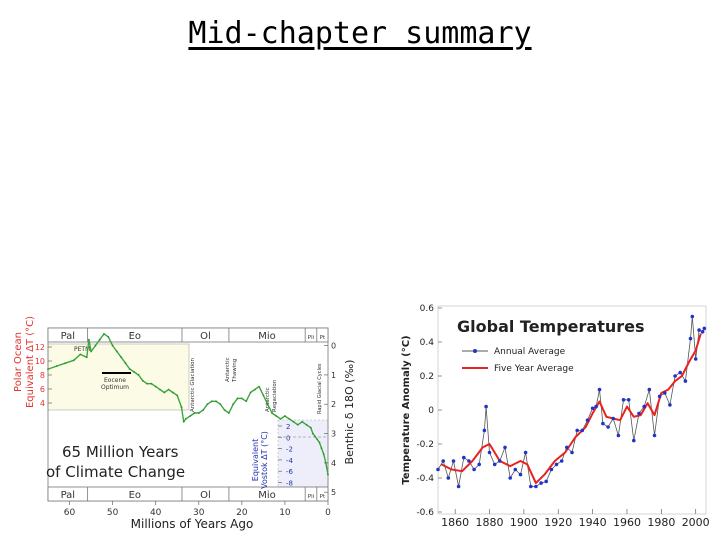 Image resolution: width=720 pixels, height=540 pixels. What do you see at coordinates (235, 371) in the screenshot?
I see `annotation-antarctic-thawing-2: Thawing` at bounding box center [235, 371].